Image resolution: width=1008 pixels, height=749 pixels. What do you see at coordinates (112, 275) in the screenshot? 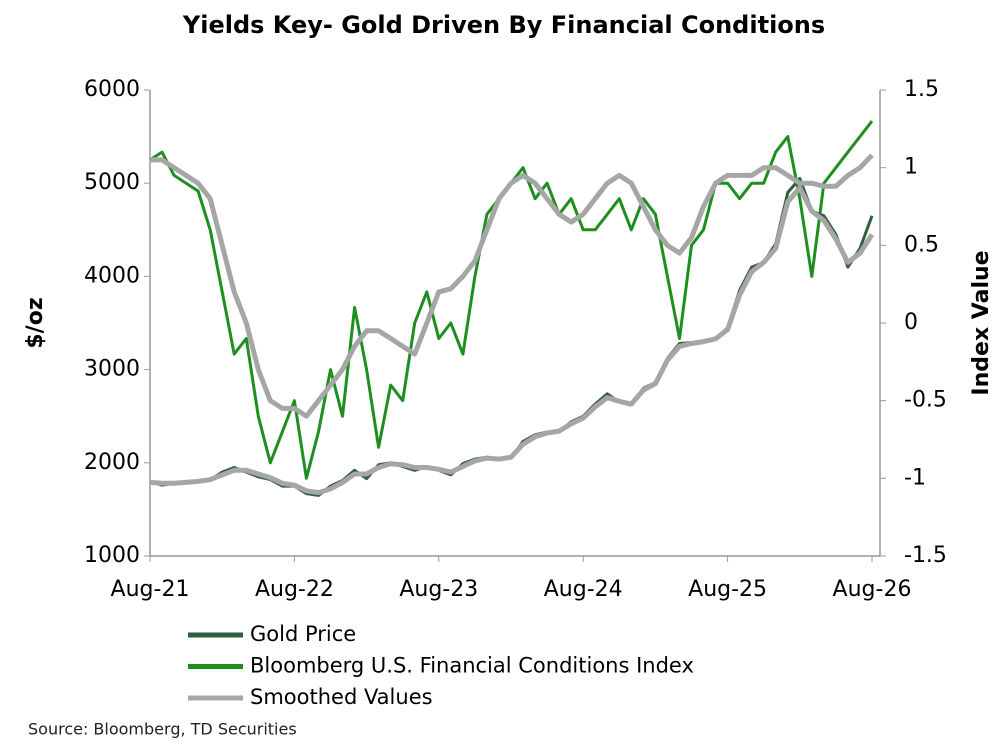
I see `y-tick-label: 4000` at bounding box center [112, 275].